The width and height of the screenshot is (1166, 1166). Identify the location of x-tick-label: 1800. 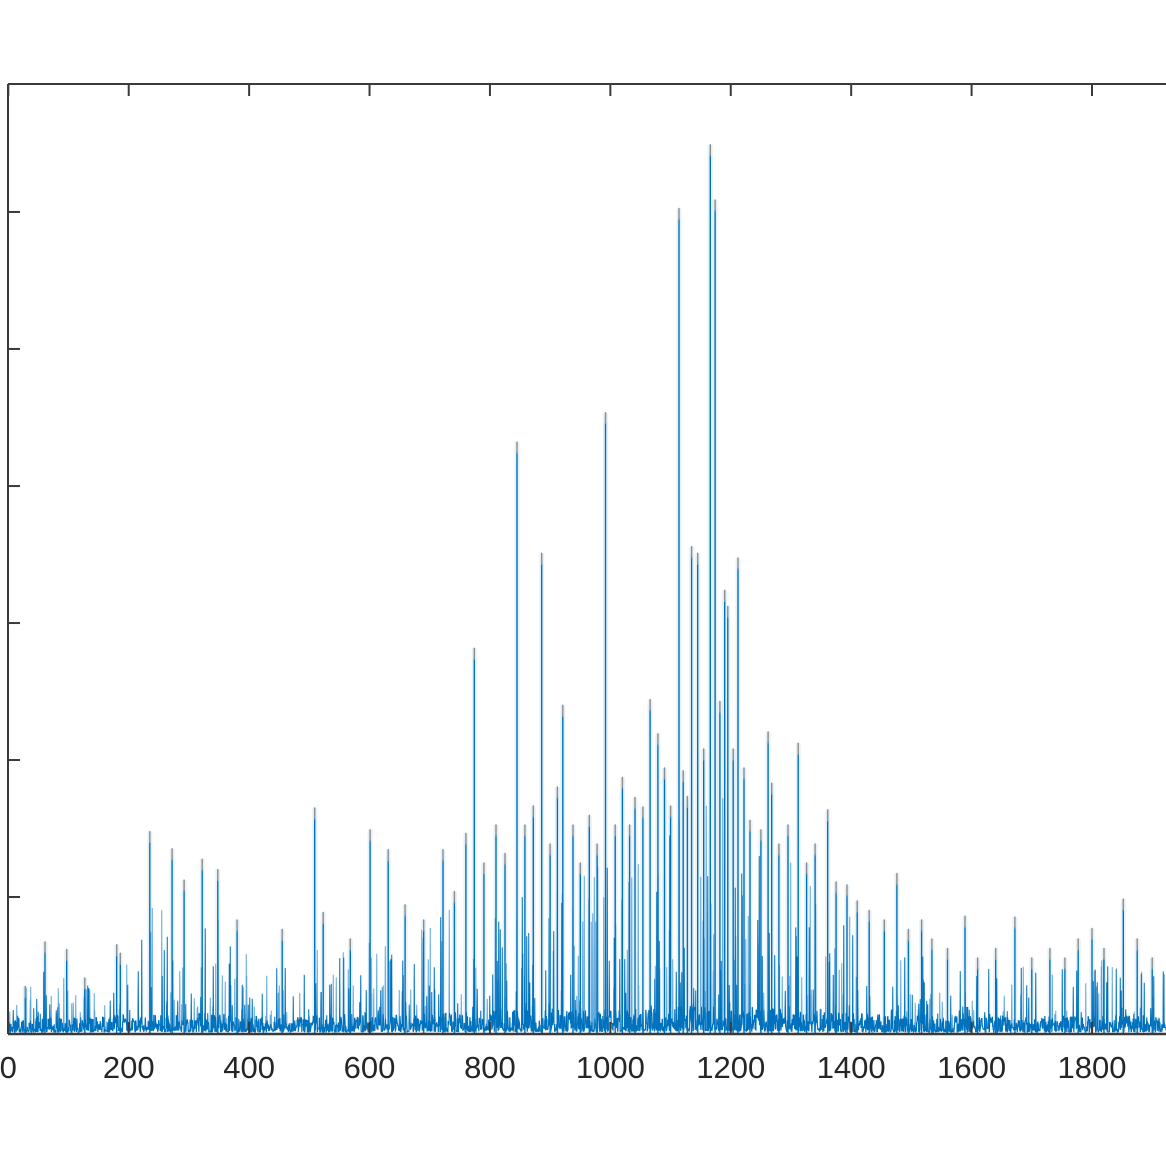
(1092, 1067).